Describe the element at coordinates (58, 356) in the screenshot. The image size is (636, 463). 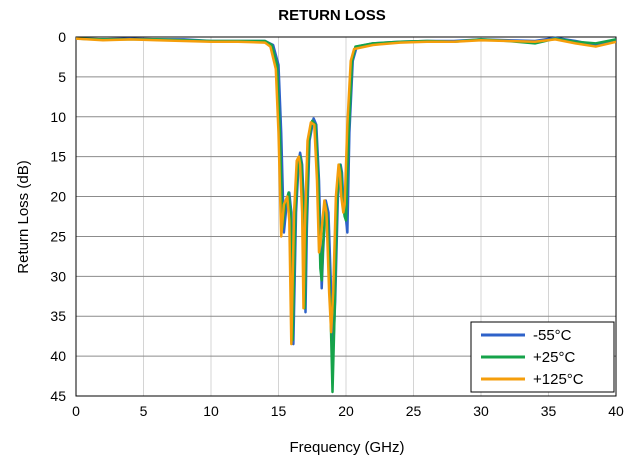
I see `y-tick-label: 40` at that location.